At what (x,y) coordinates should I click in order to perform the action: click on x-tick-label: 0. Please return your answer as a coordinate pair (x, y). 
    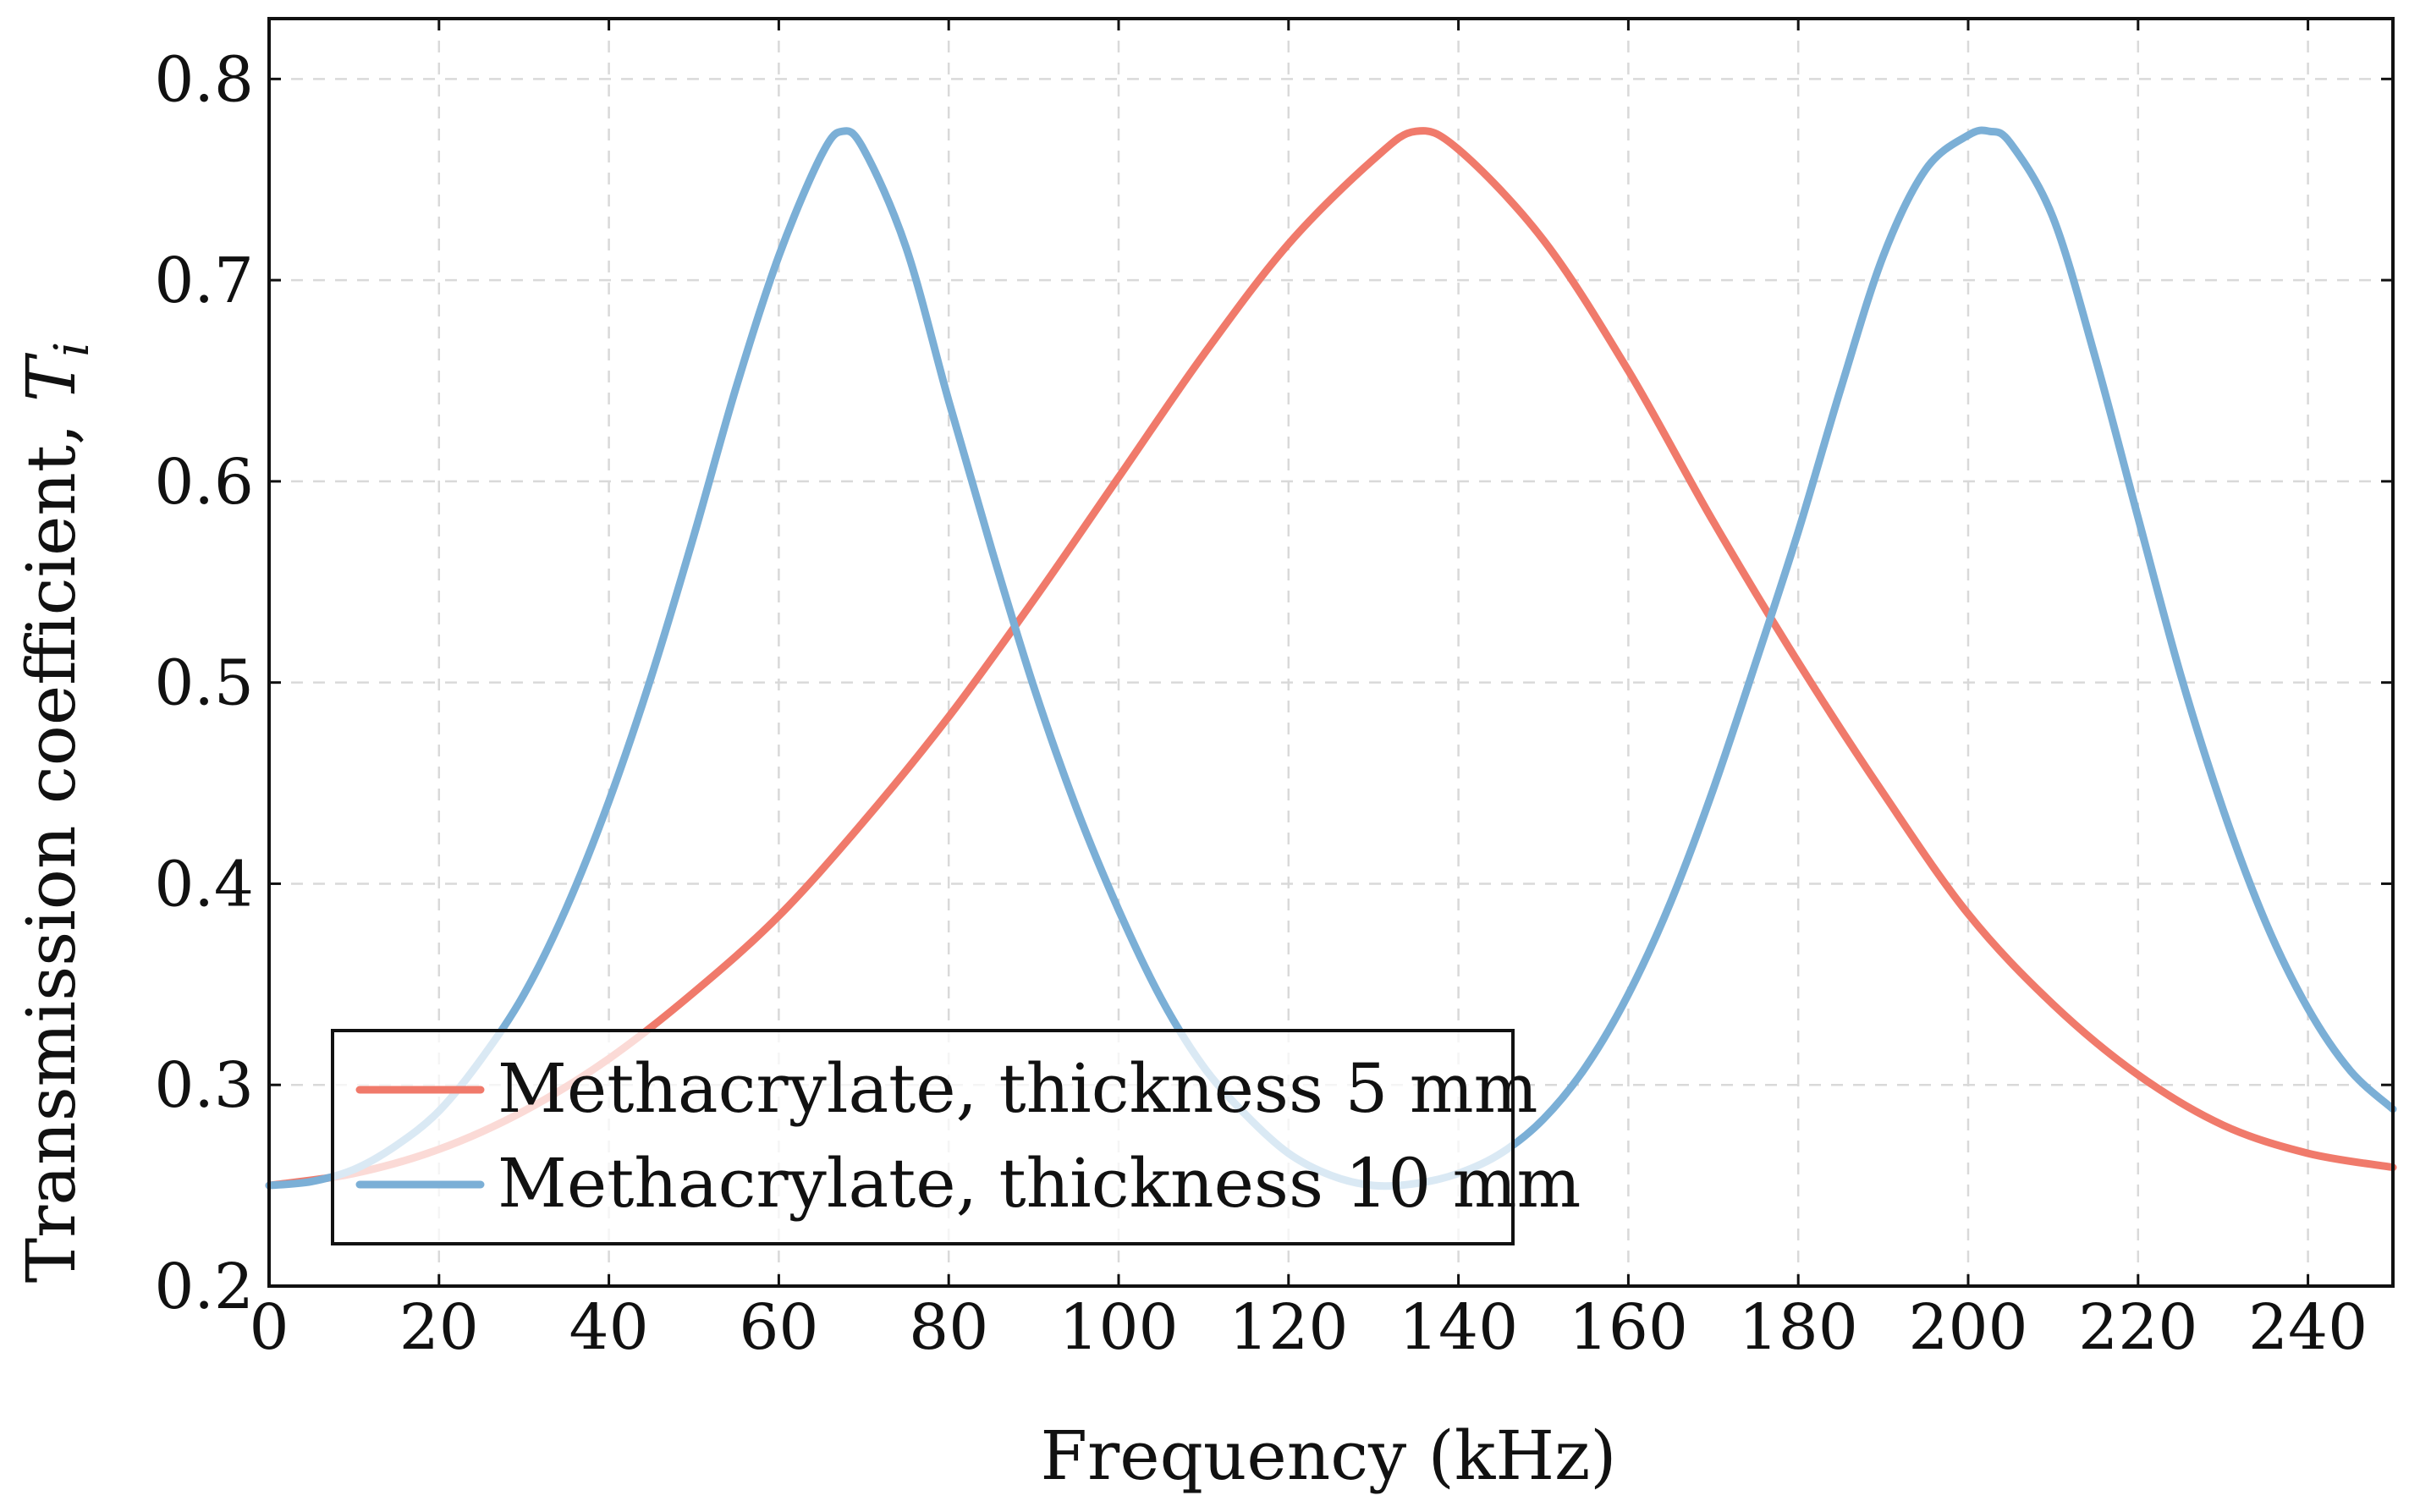
    Looking at the image, I should click on (269, 1328).